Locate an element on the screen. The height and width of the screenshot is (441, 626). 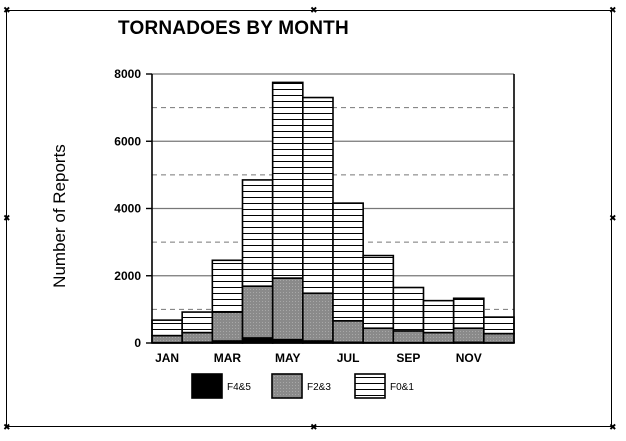
legend-swatch-f45 is located at coordinates (207, 386).